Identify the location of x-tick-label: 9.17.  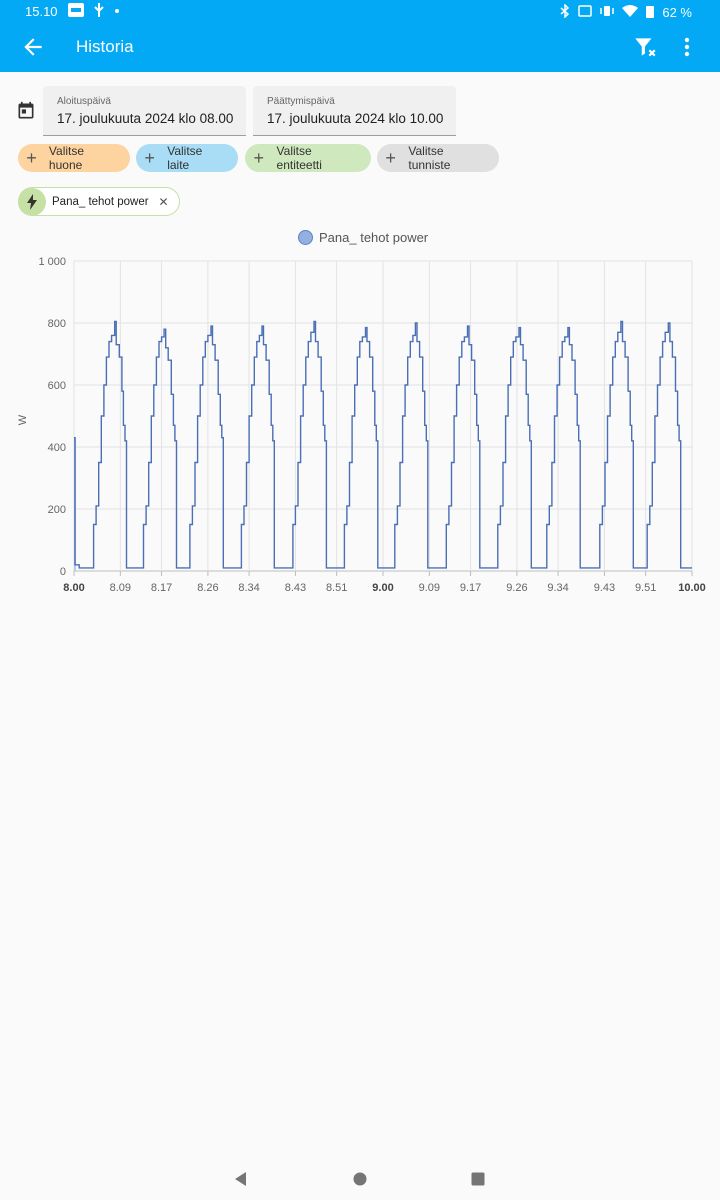
(470, 588).